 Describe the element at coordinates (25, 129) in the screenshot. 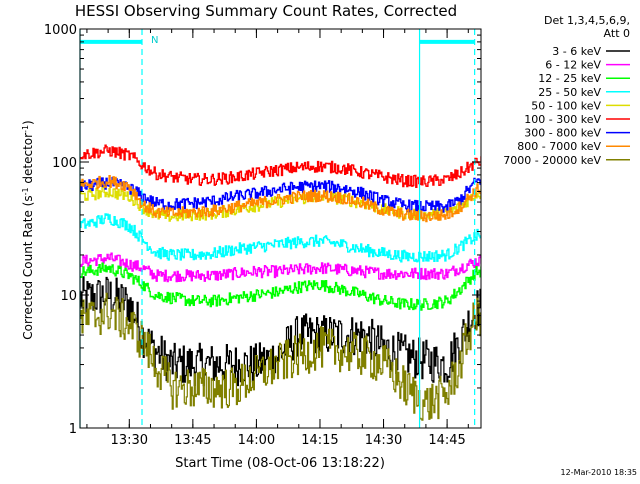

I see `y-label-sup-2: -1` at that location.